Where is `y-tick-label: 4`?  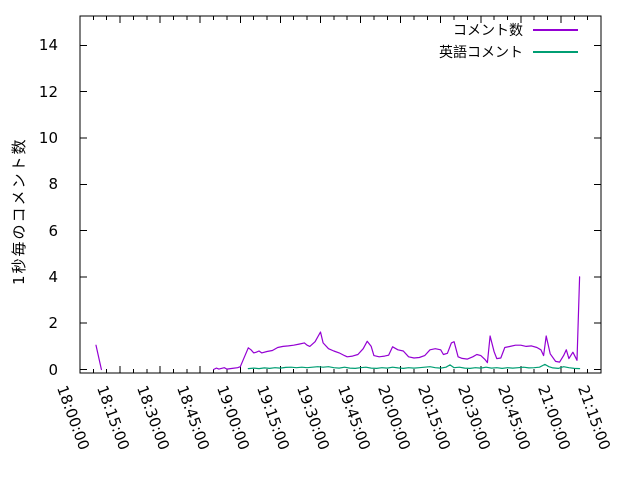
y-tick-label: 4 is located at coordinates (53, 276).